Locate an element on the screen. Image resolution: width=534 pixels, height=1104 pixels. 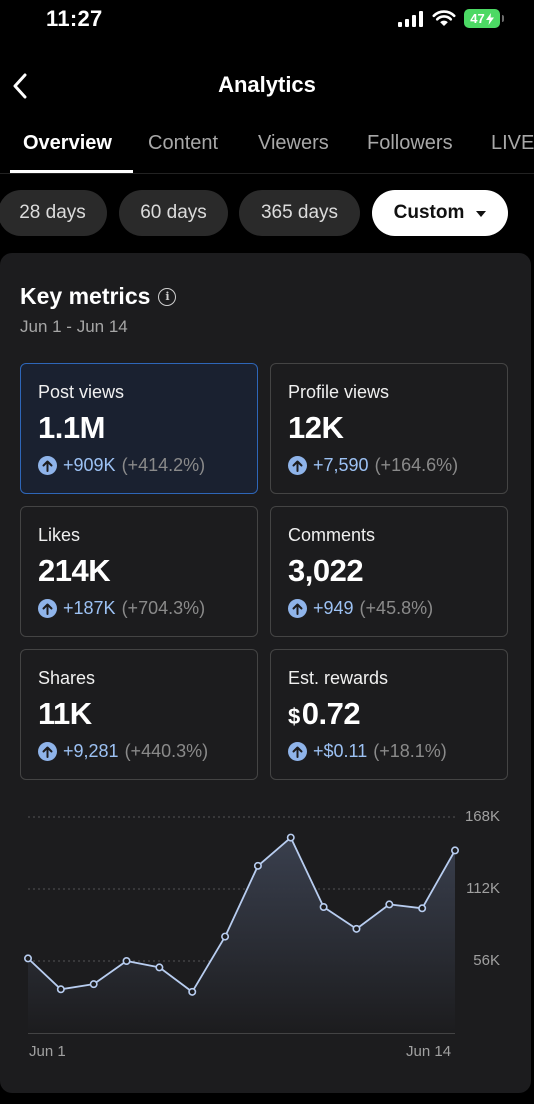
header: Analytics is located at coordinates (267, 86).